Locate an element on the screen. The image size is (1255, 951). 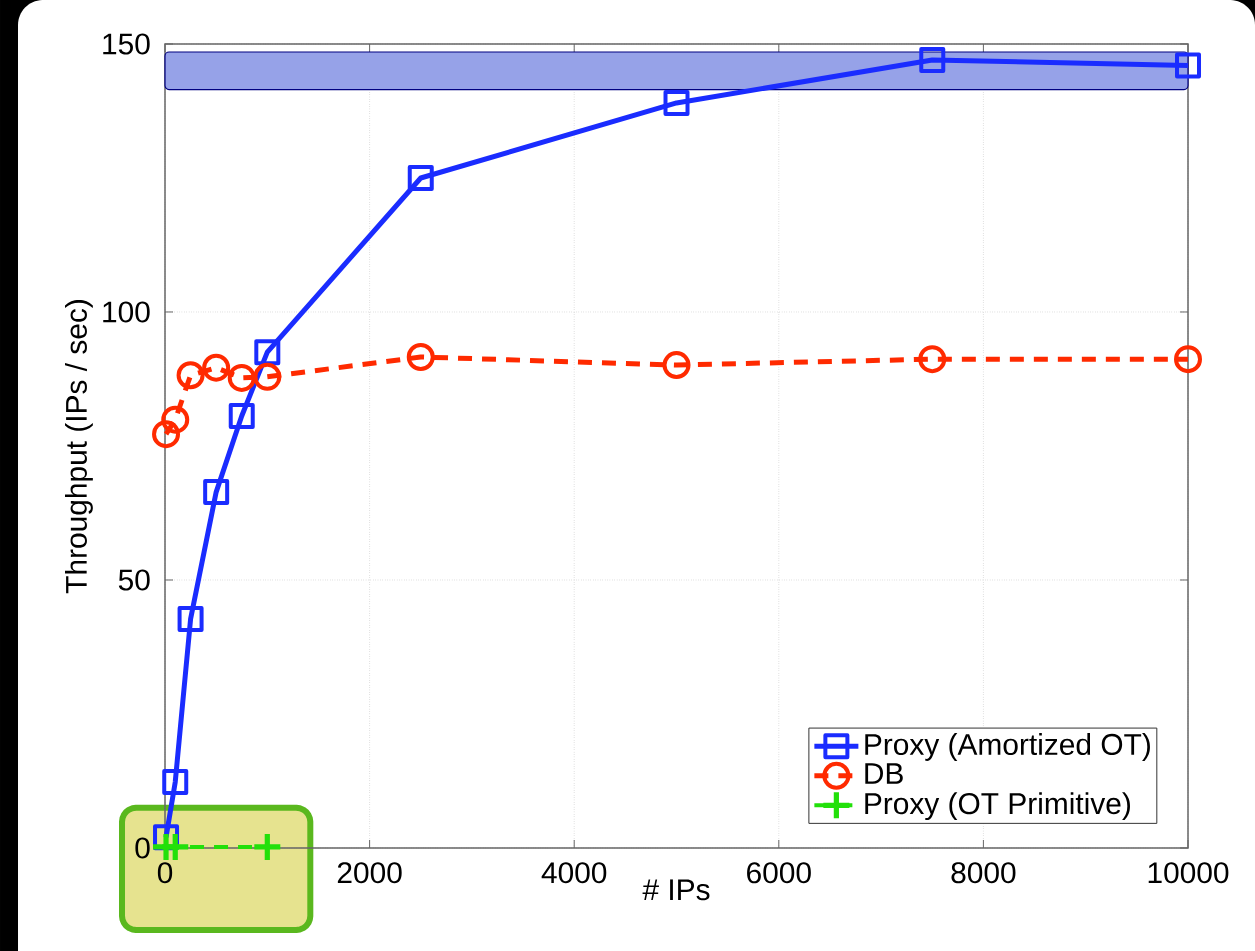
x-tick-label: 4000 is located at coordinates (574, 873).